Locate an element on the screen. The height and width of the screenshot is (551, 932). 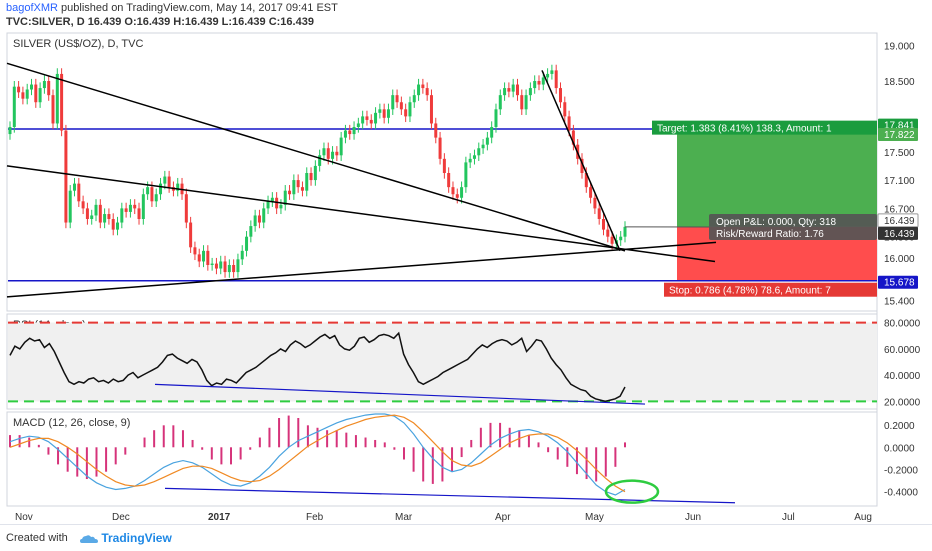
rsi-tick-label: 80.0000 is located at coordinates (902, 324).